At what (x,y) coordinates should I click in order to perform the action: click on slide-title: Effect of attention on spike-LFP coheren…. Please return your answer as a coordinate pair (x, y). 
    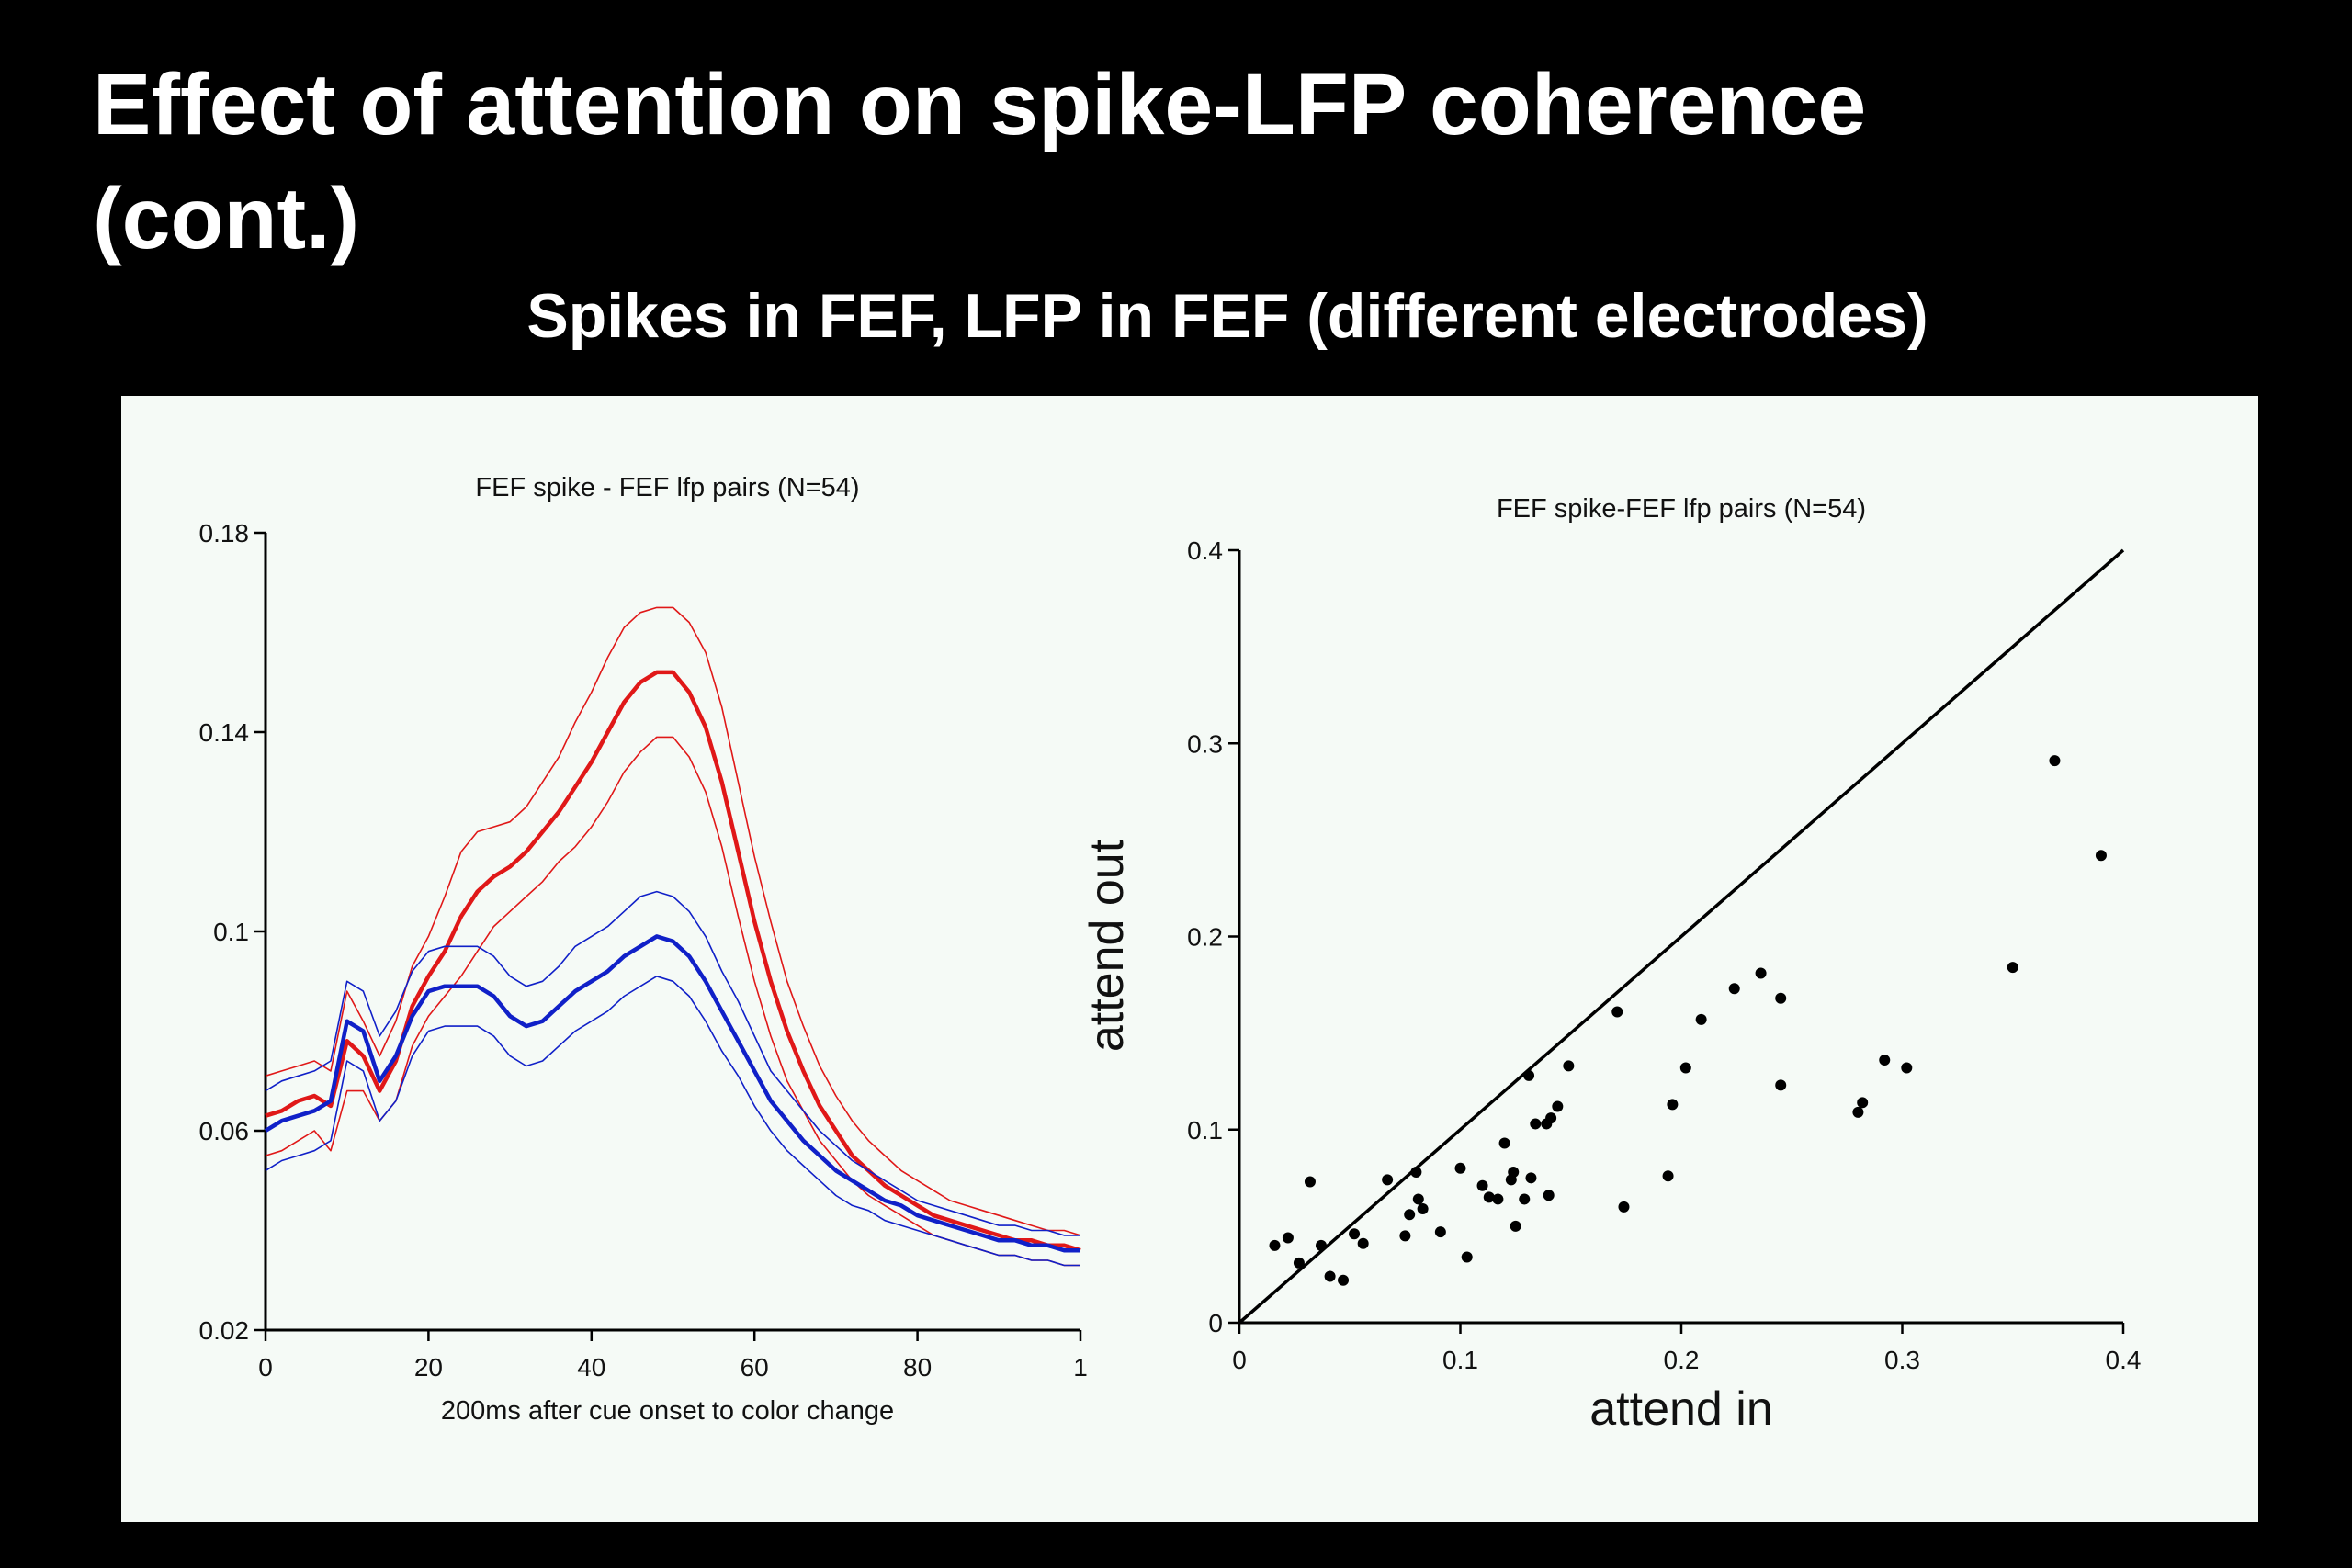
    Looking at the image, I should click on (980, 162).